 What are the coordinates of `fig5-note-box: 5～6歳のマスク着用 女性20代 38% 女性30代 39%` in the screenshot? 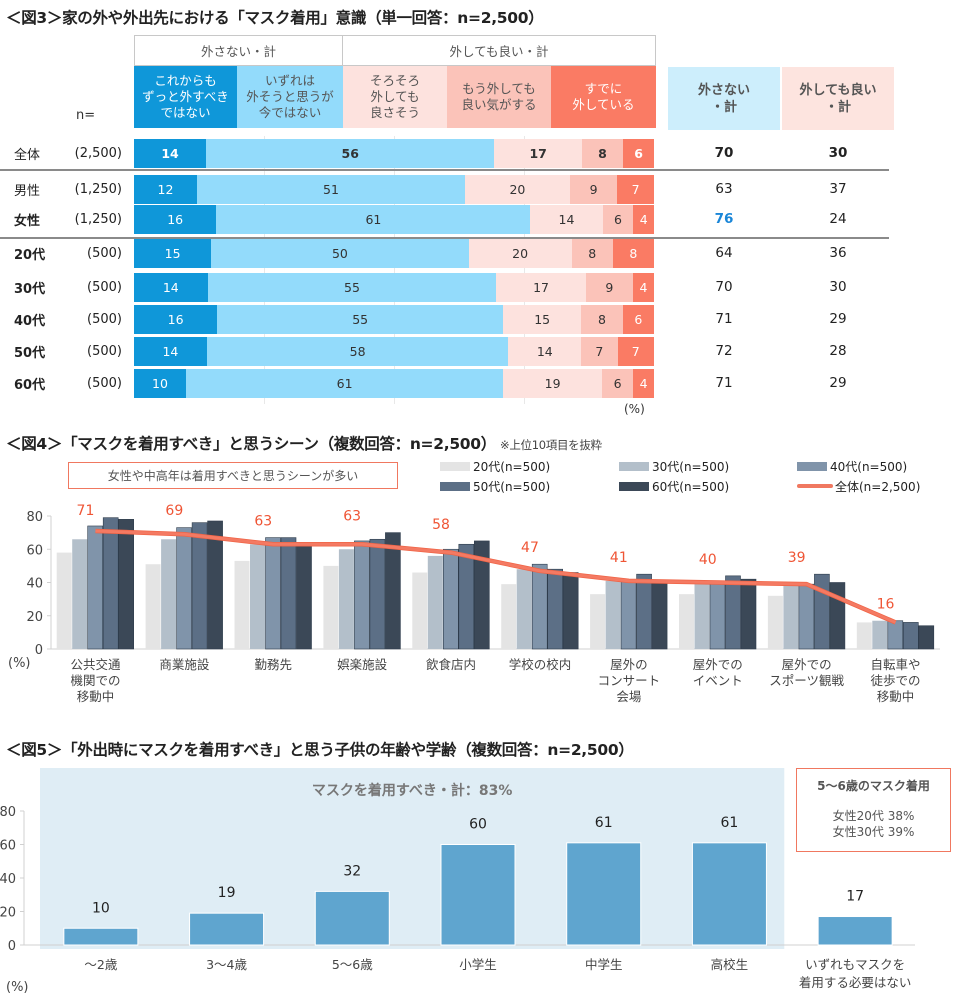 It's located at (873, 810).